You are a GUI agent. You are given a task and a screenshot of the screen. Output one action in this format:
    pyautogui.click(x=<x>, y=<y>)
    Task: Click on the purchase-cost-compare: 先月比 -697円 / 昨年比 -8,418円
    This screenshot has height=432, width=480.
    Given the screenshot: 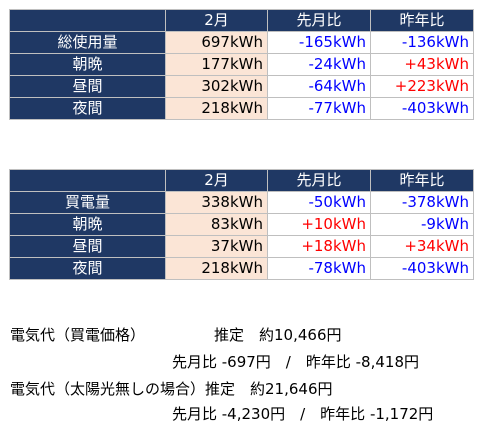 What is the action you would take?
    pyautogui.click(x=295, y=362)
    